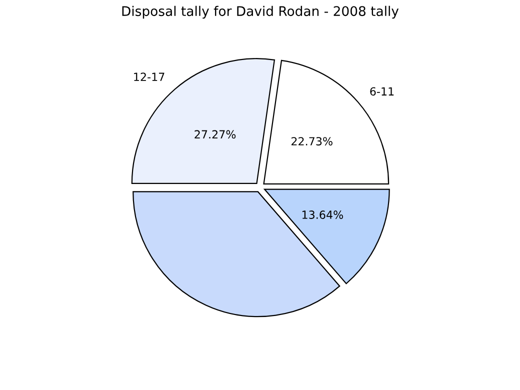 Image resolution: width=520 pixels, height=390 pixels. I want to click on data-label: 13.64%, so click(323, 214).